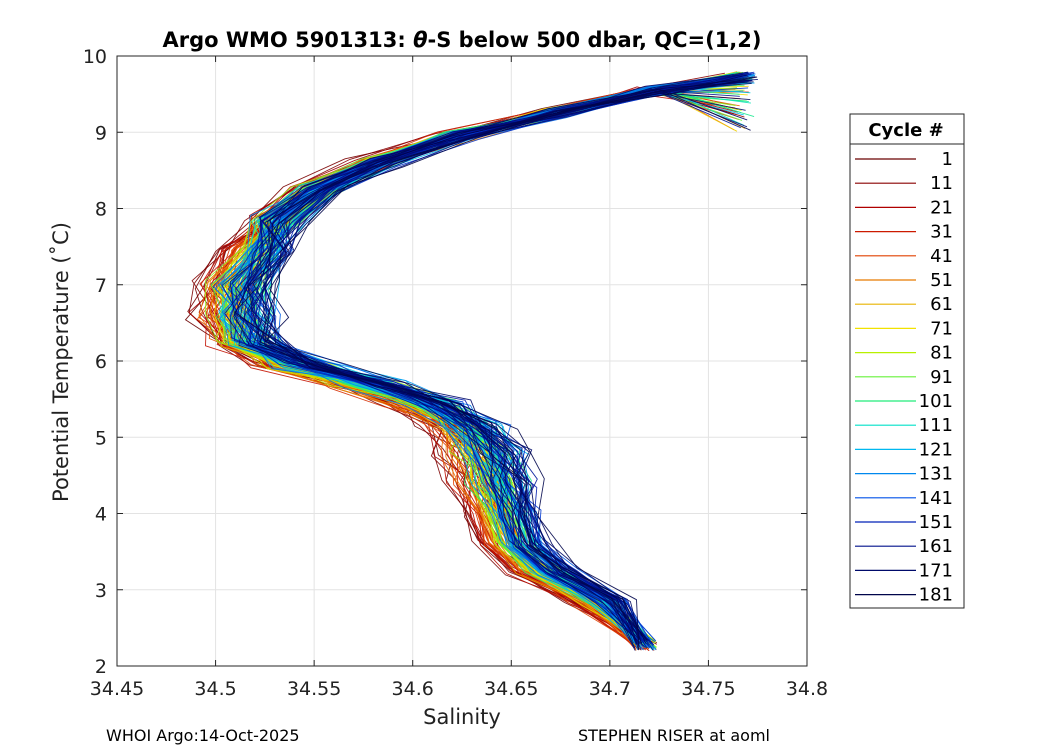 The image size is (1050, 750). I want to click on legend-entry-label: 61, so click(941, 304).